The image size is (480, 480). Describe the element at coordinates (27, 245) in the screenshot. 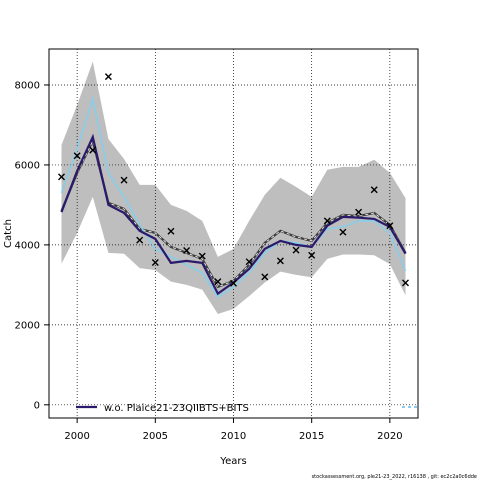

I see `y-tick-label: 4000` at that location.